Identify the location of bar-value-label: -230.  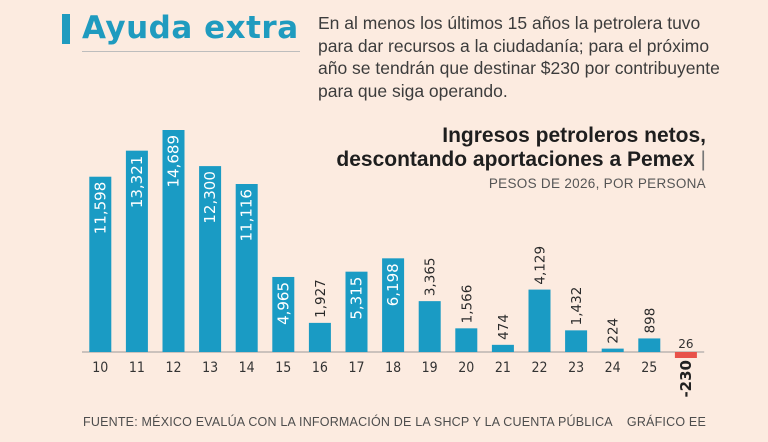
(686, 379).